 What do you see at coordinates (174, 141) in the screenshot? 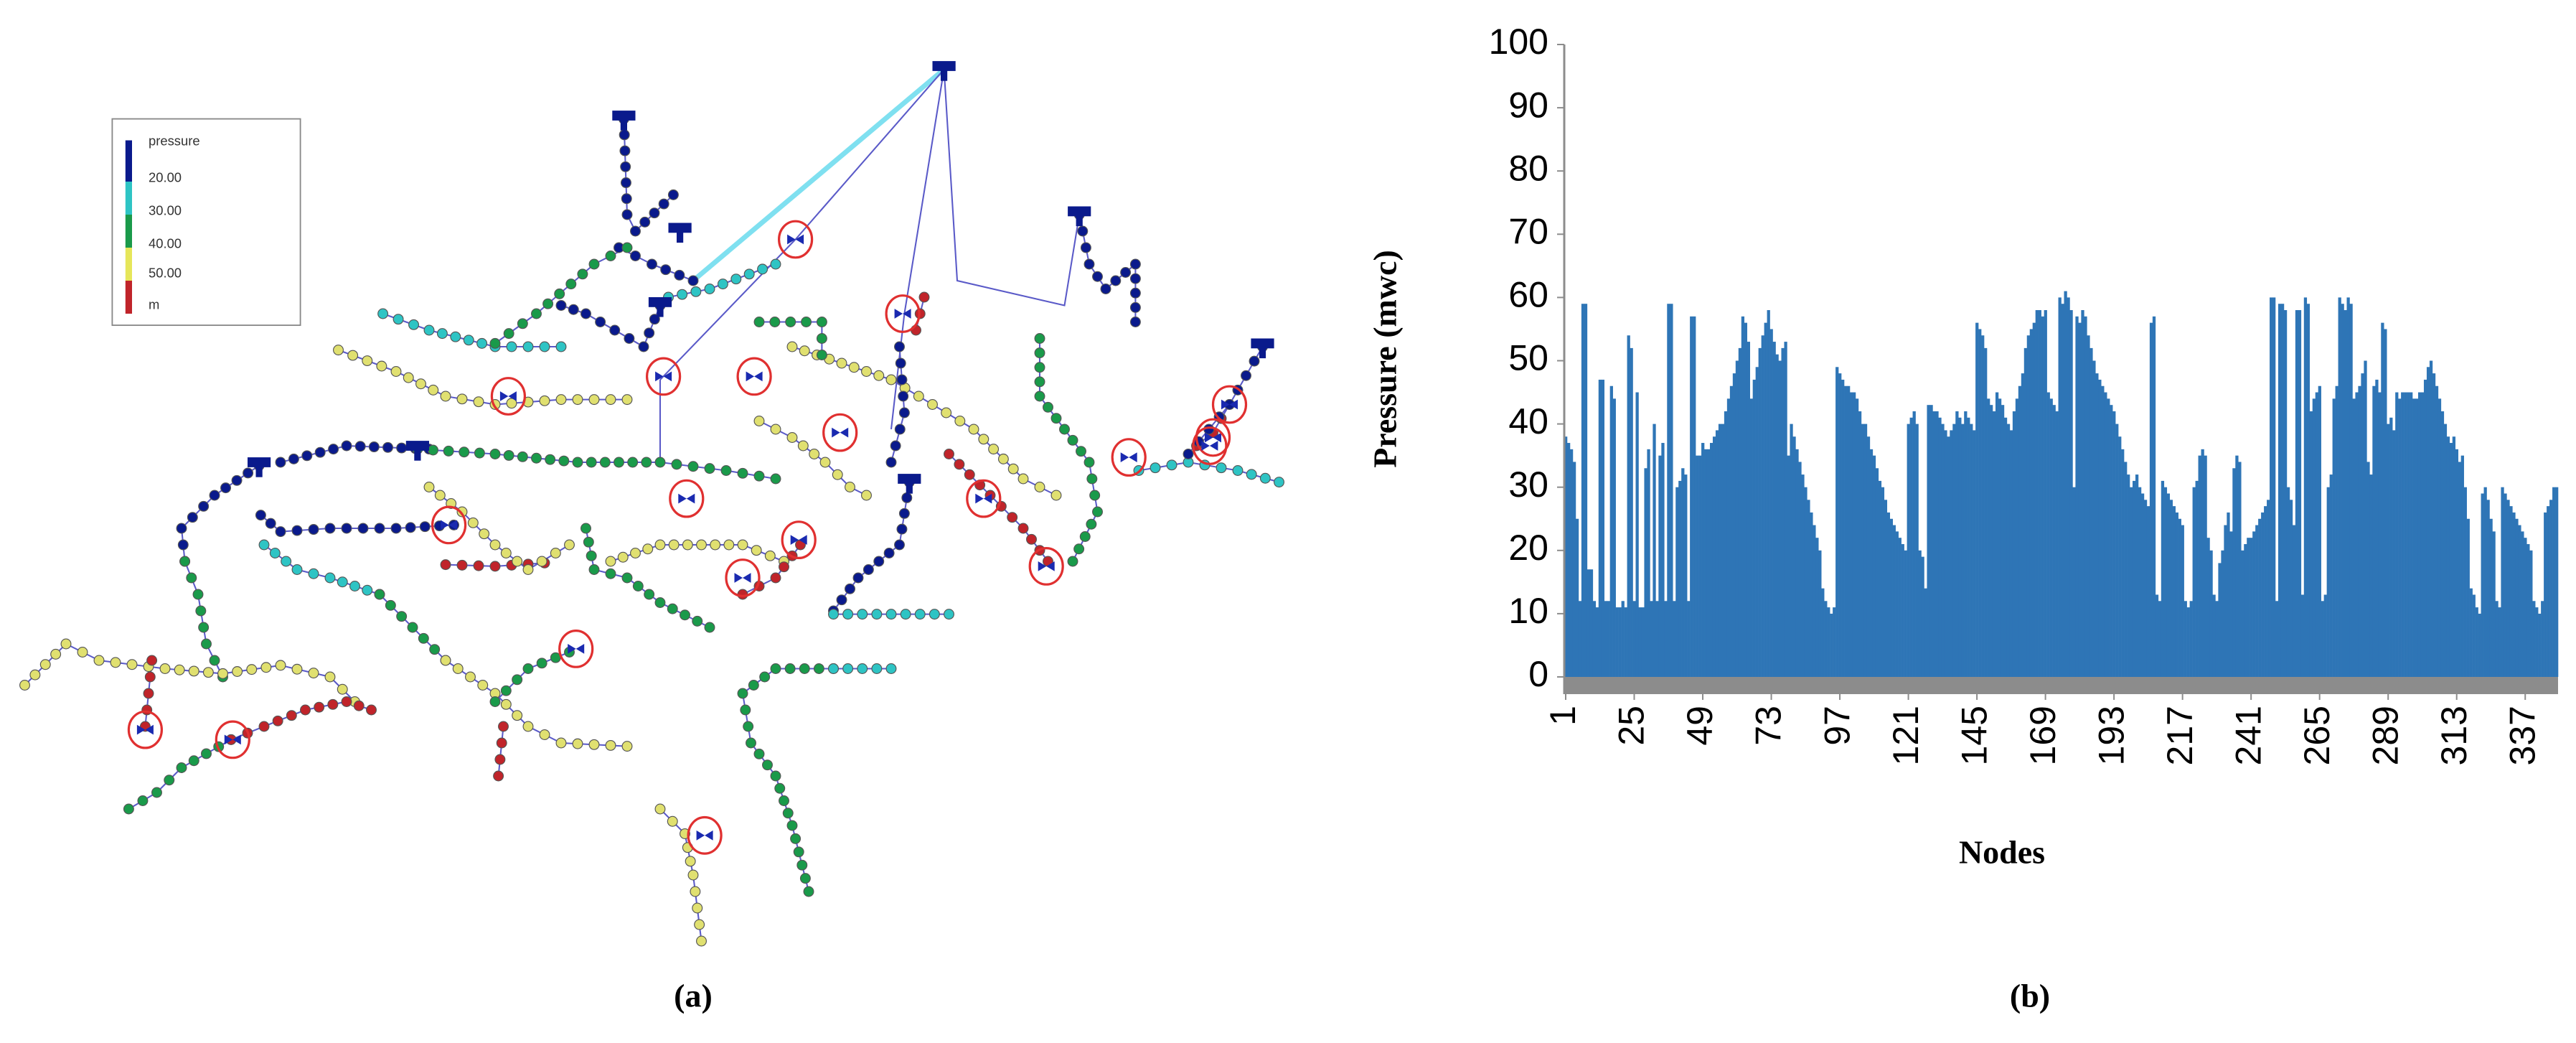
I see `legend-title: pressure` at bounding box center [174, 141].